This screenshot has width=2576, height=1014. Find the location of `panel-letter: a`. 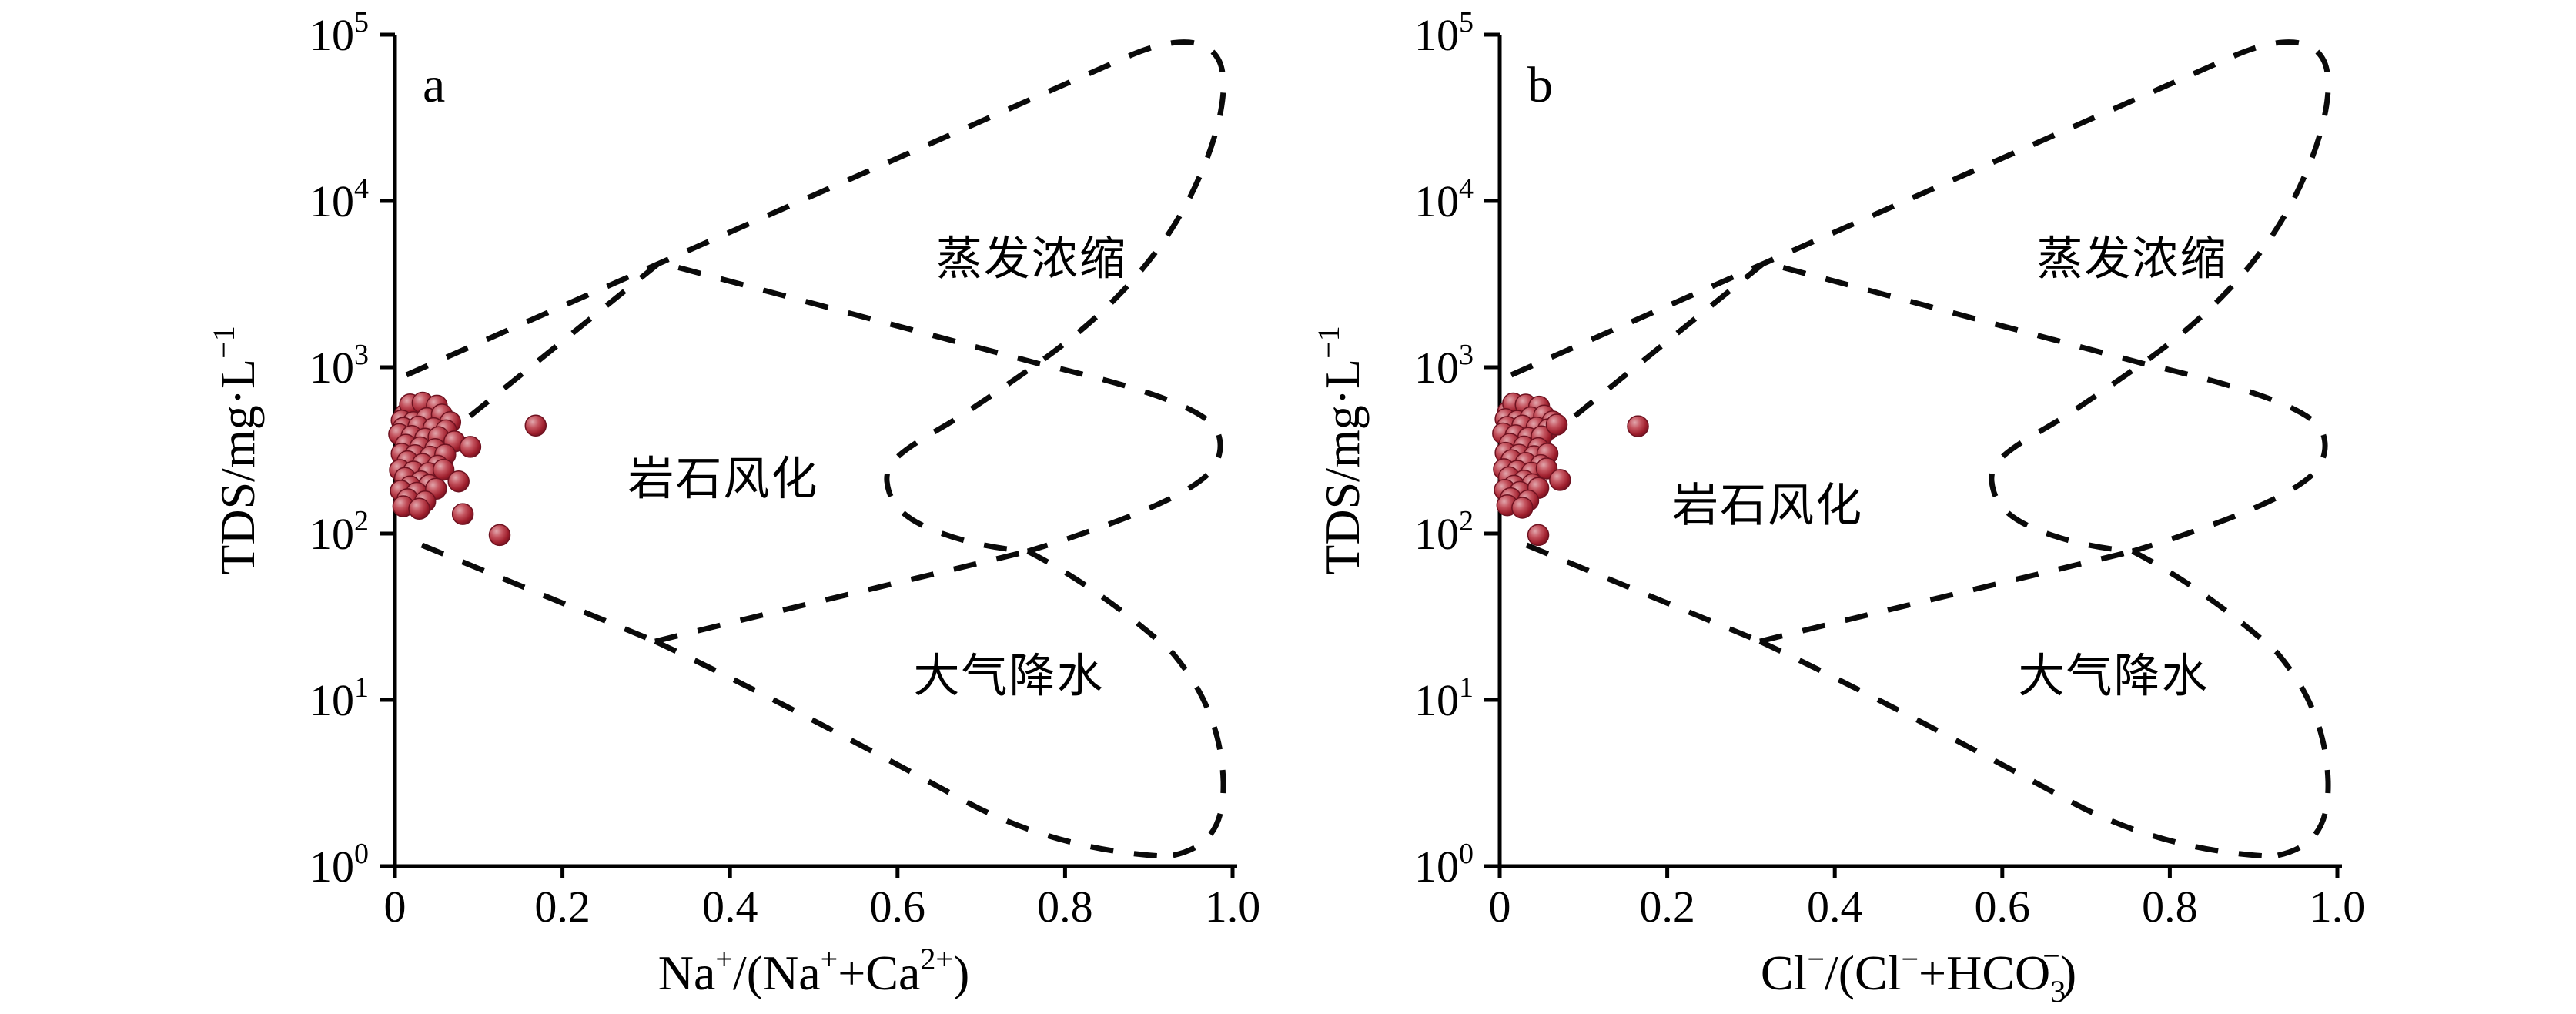

panel-letter: a is located at coordinates (434, 85).